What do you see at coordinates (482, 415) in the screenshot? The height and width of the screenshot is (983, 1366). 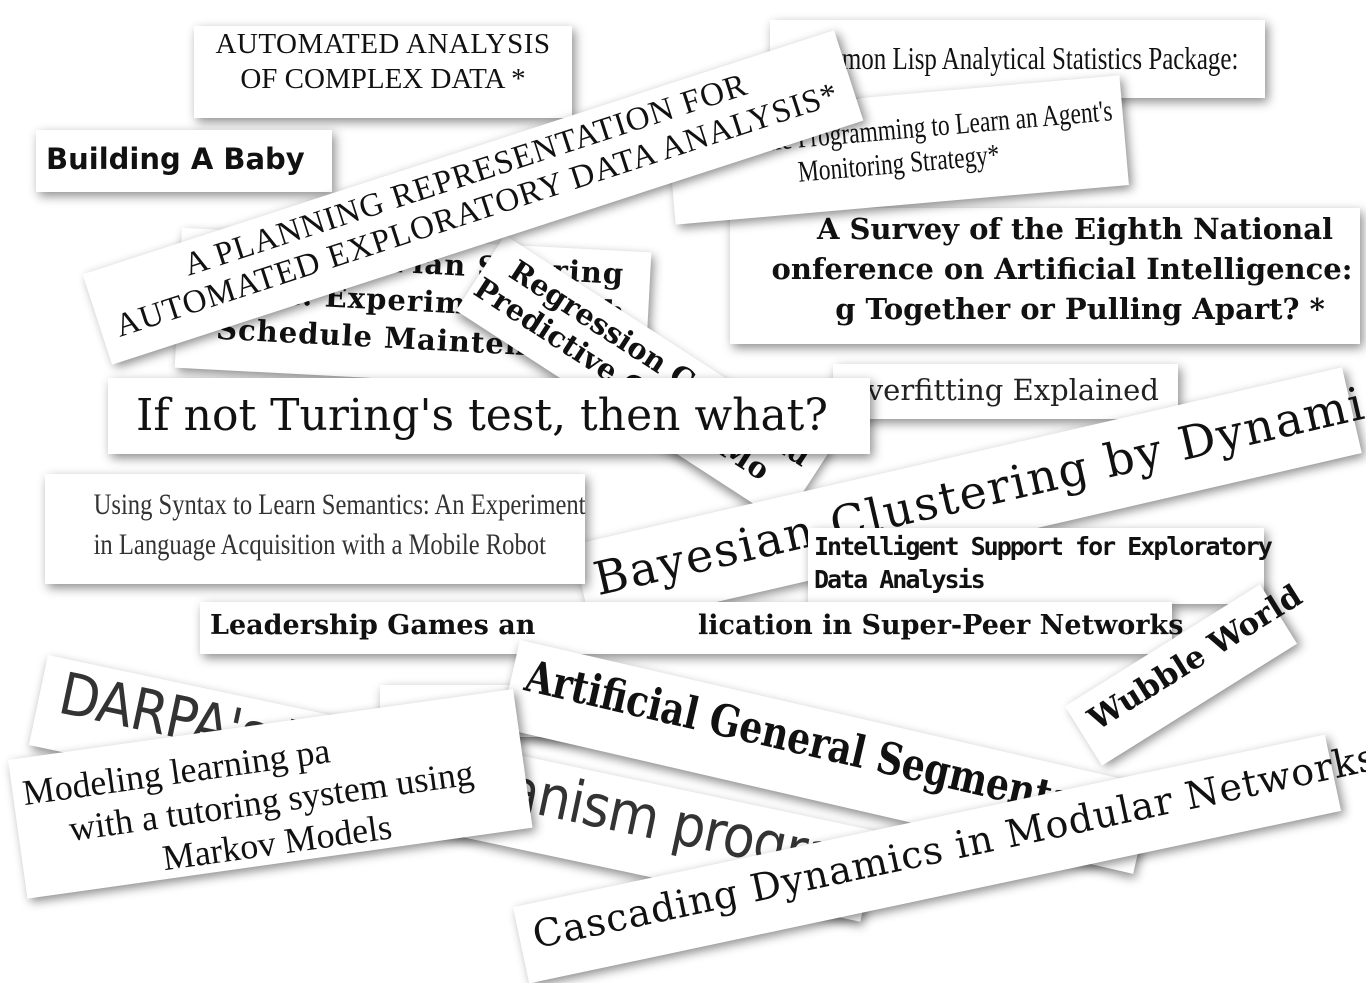 I see `turing-title: If not Turing's test, then what?` at bounding box center [482, 415].